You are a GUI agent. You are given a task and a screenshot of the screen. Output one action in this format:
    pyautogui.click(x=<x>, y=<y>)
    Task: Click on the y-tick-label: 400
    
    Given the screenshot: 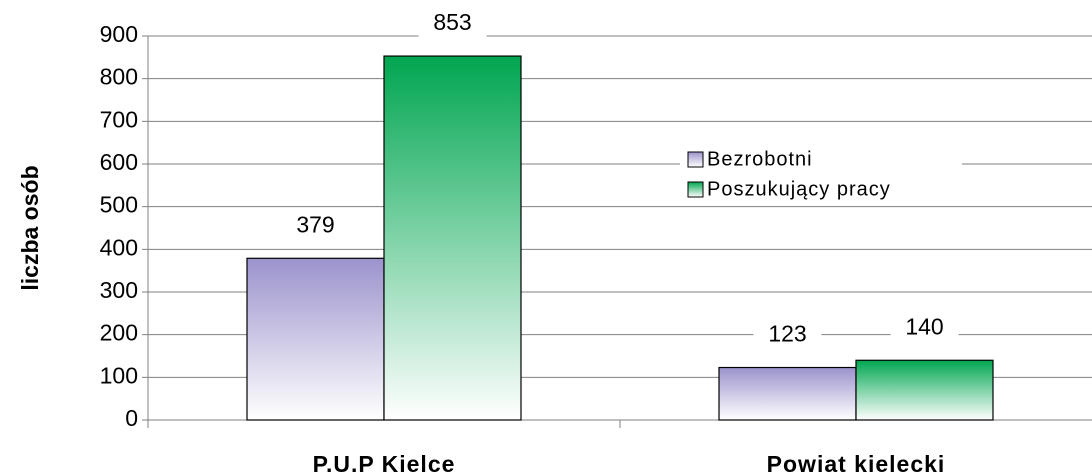 What is the action you would take?
    pyautogui.click(x=119, y=247)
    